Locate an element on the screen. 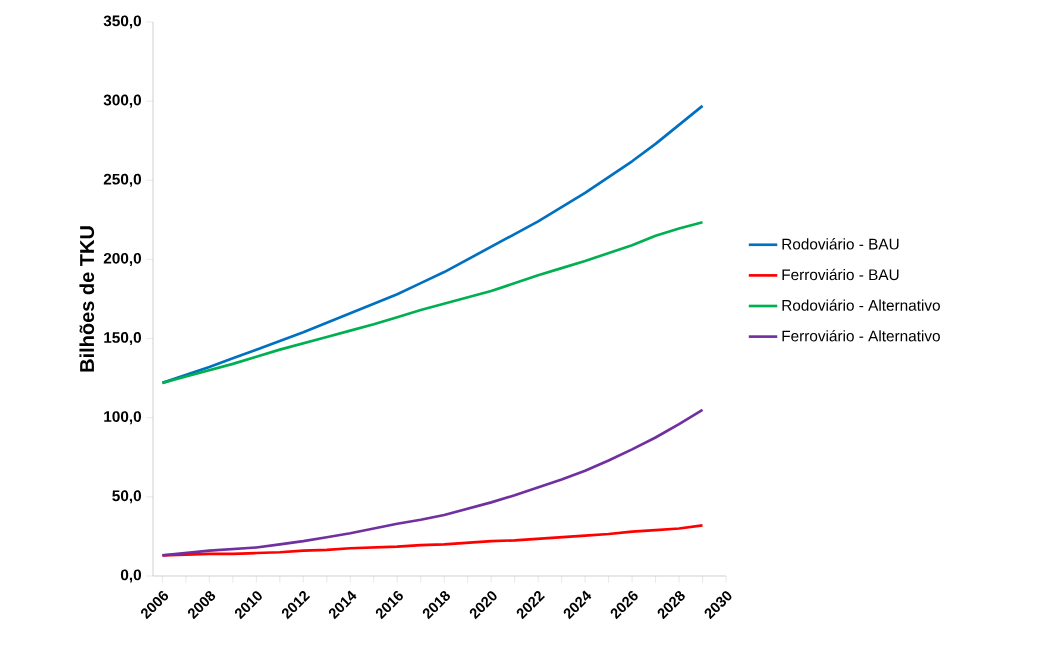 The image size is (1056, 659). legend-label: Ferroviário - Alternativo is located at coordinates (861, 335).